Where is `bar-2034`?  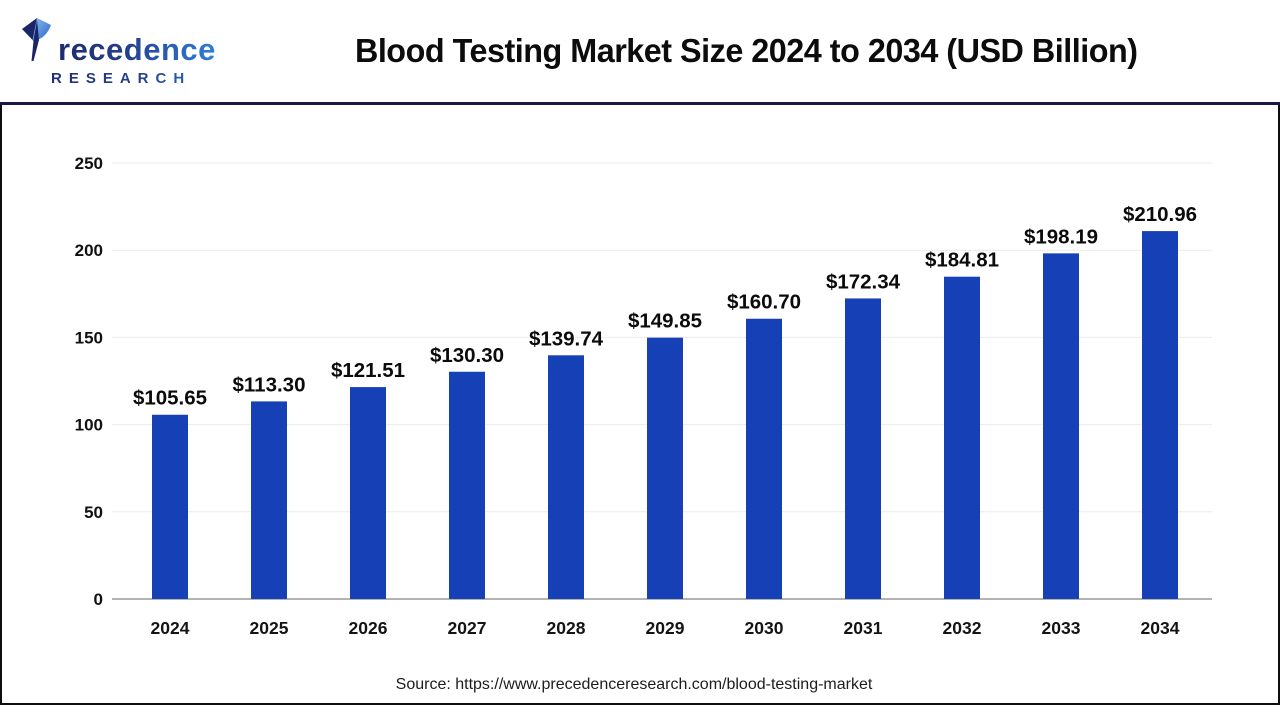
bar-2034 is located at coordinates (1160, 415).